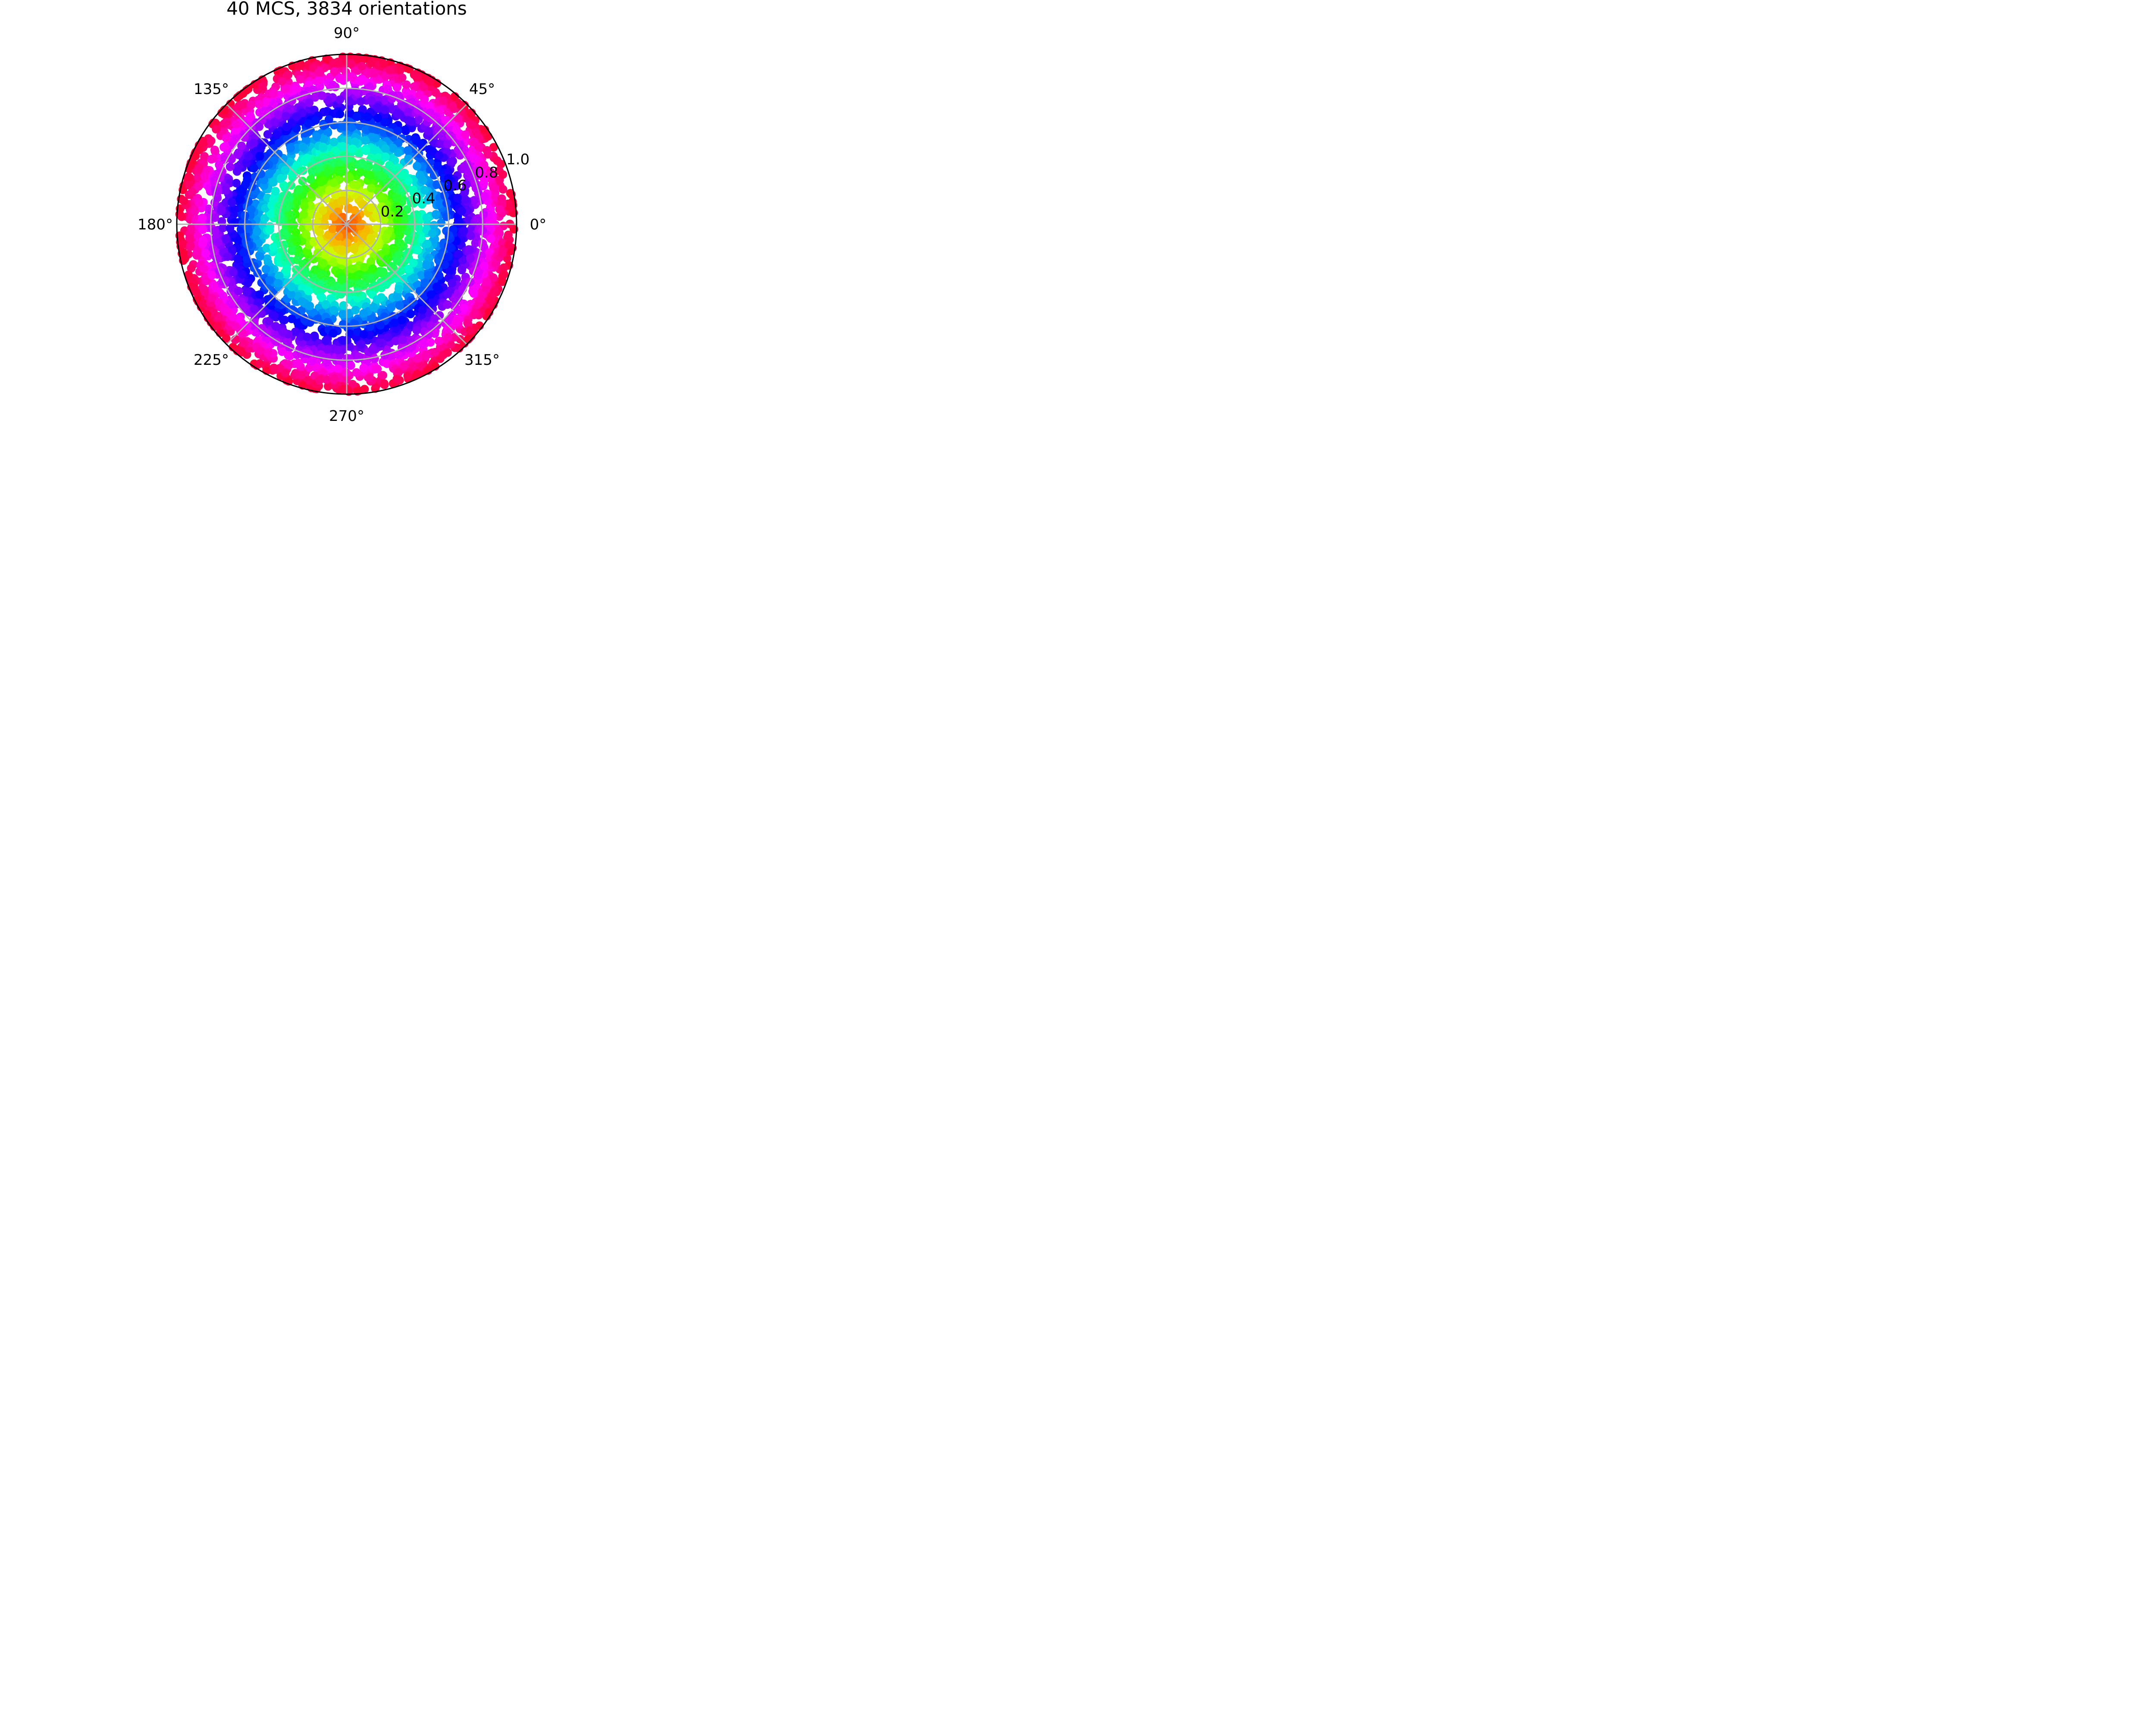  I want to click on angular-tick-label: 90°, so click(347, 33).